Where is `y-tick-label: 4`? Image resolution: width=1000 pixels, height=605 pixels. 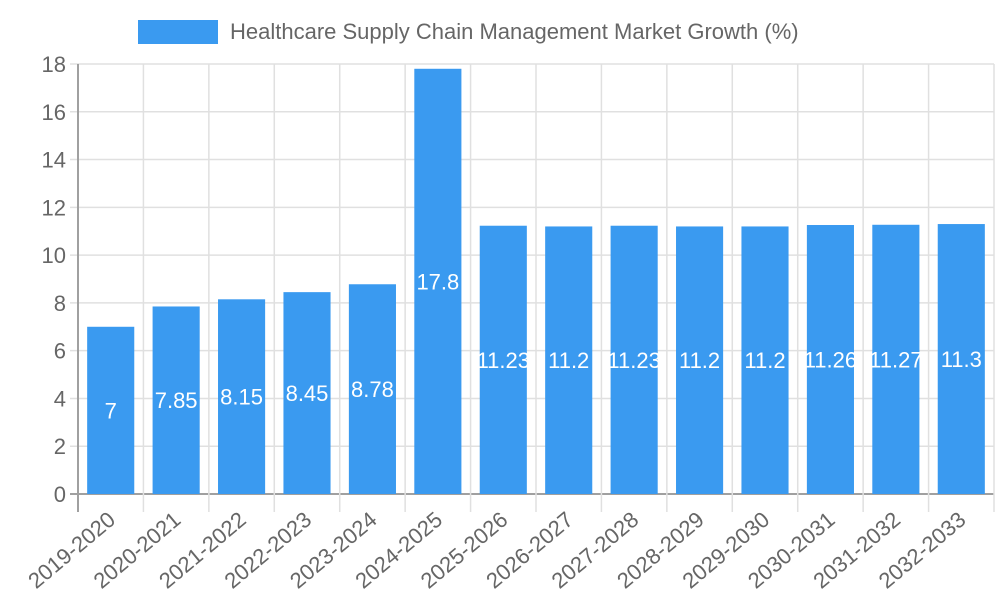 y-tick-label: 4 is located at coordinates (60, 398).